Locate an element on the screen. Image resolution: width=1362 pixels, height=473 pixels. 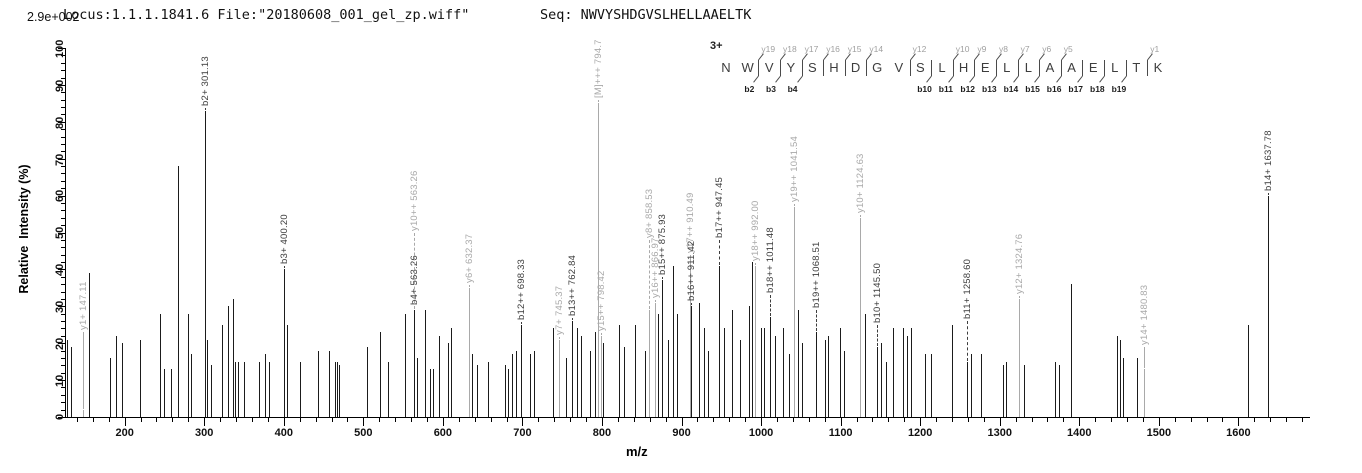
y-ion-label: y10 is located at coordinates (962, 49).